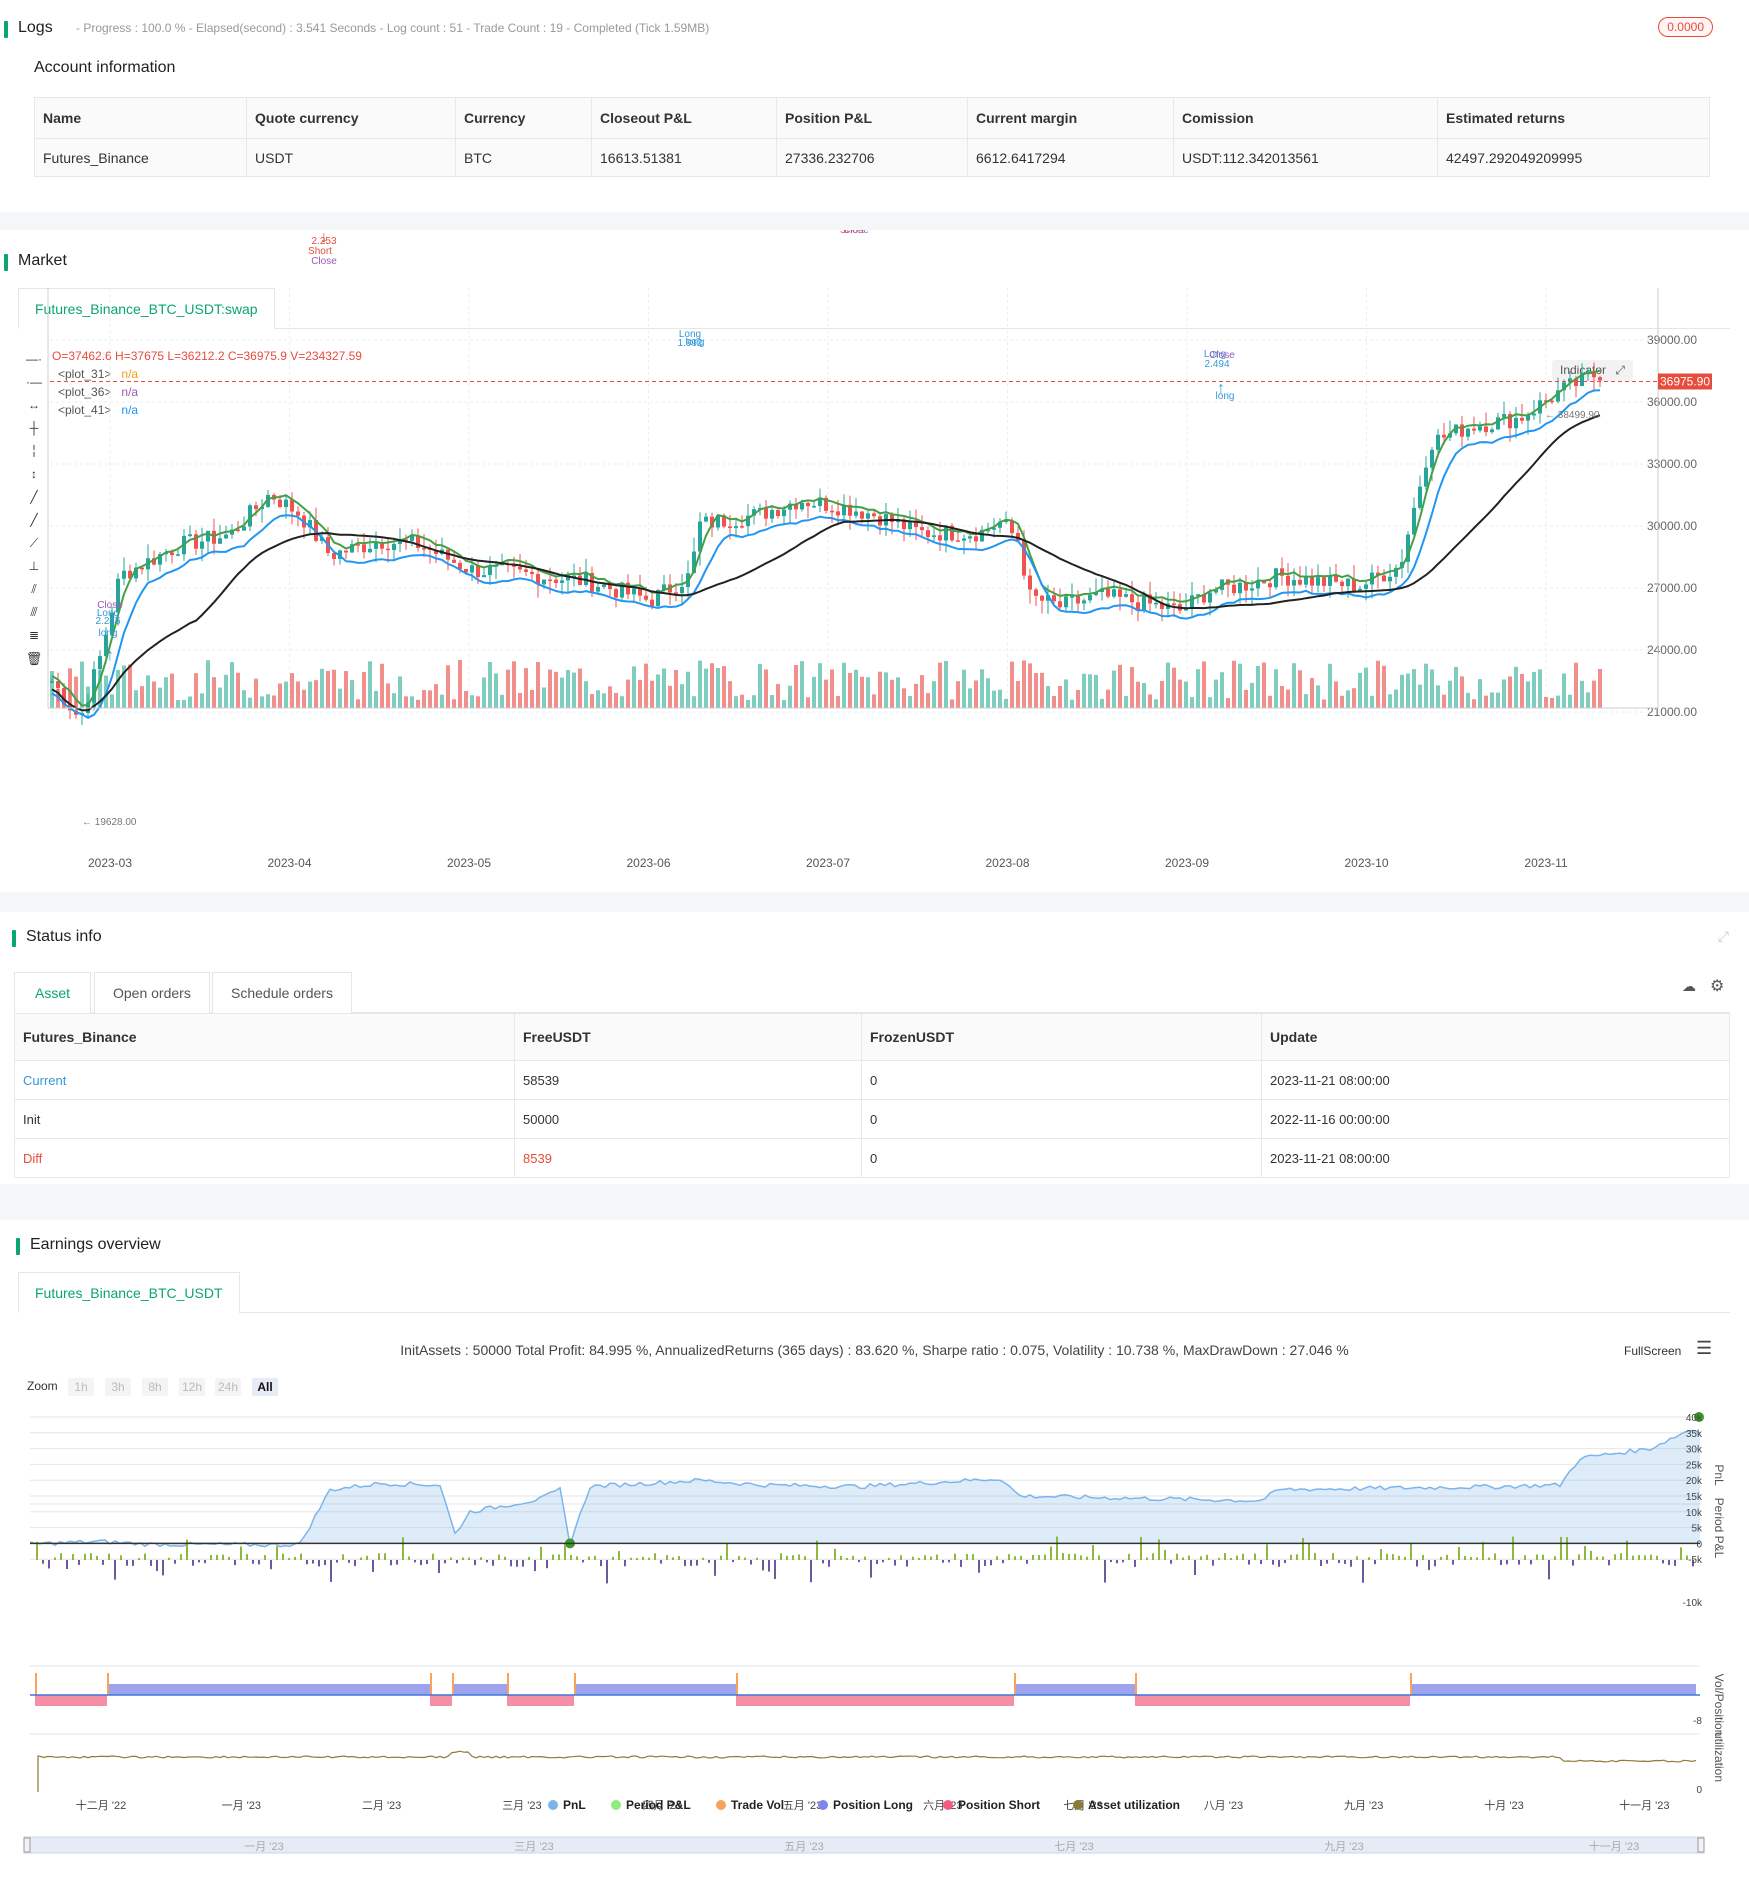 Image resolution: width=1749 pixels, height=1899 pixels. Describe the element at coordinates (1704, 1348) in the screenshot. I see `menu-icon: ☰` at that location.